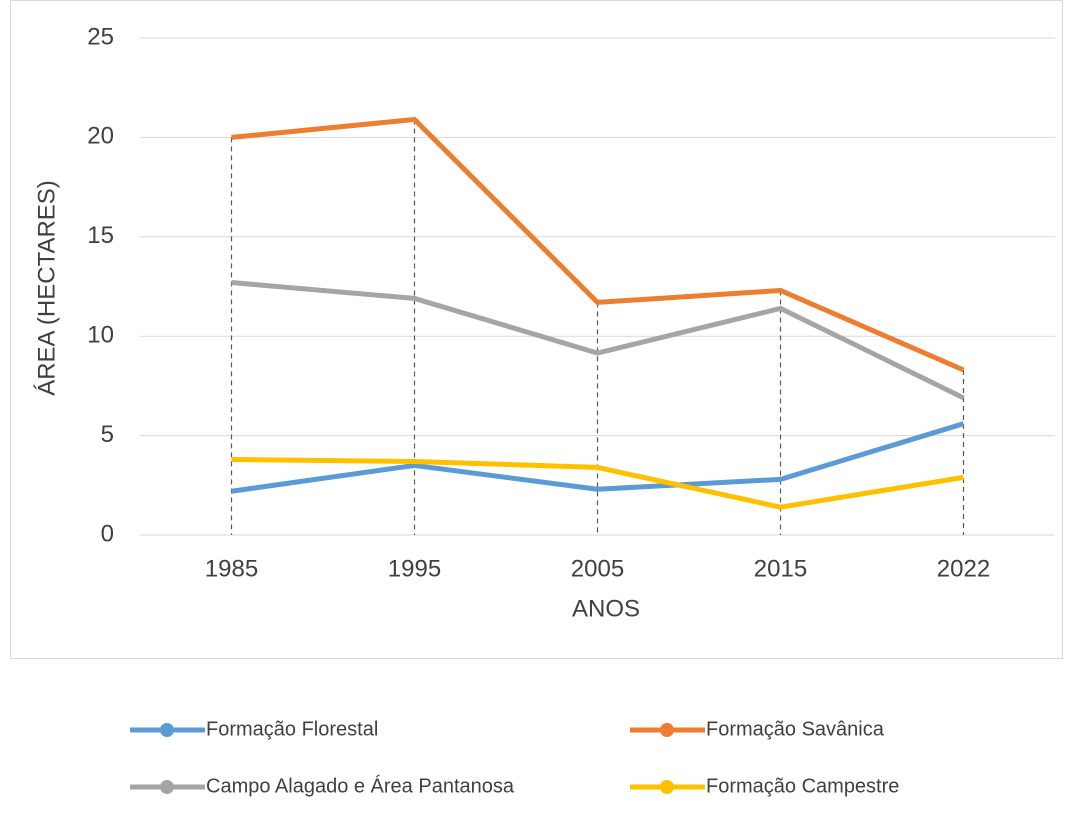  What do you see at coordinates (107, 434) in the screenshot?
I see `y-tick-label: 5` at bounding box center [107, 434].